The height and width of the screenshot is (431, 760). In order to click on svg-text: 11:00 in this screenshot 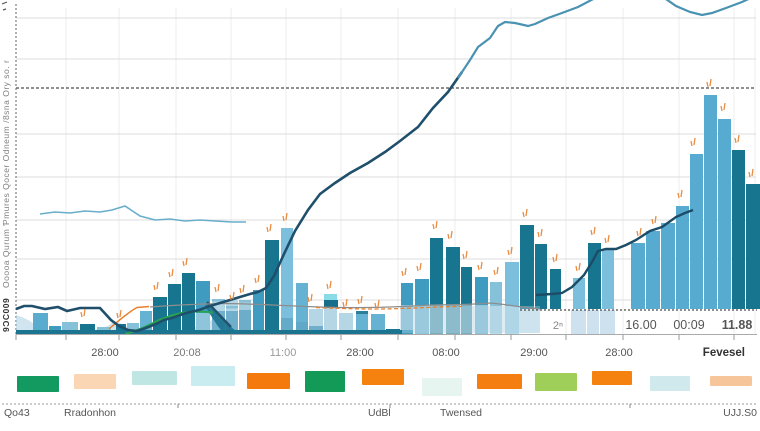, I will do `click(283, 353)`.